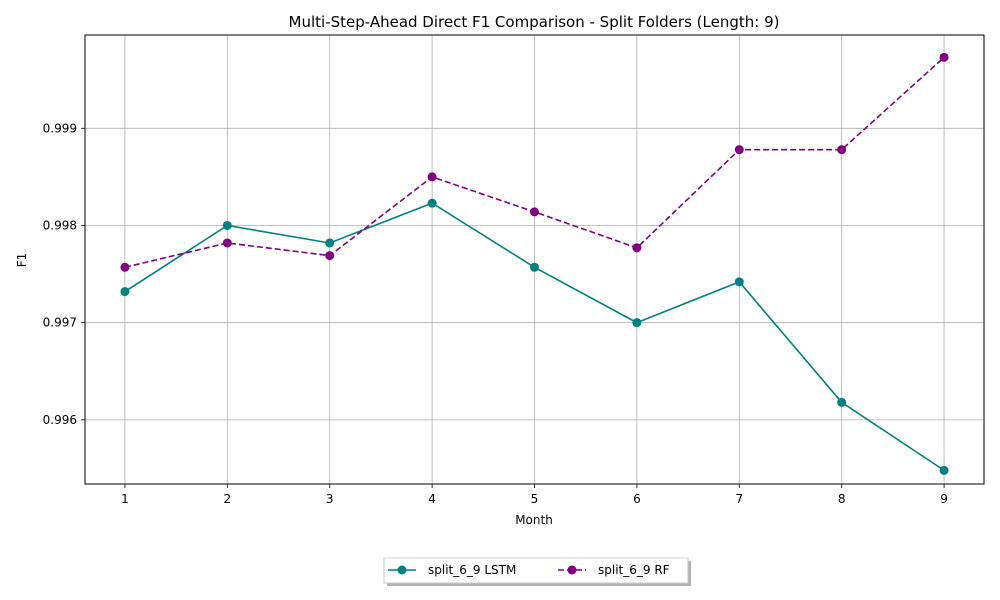  I want to click on legend-label: split_6_9 LSTM, so click(472, 570).